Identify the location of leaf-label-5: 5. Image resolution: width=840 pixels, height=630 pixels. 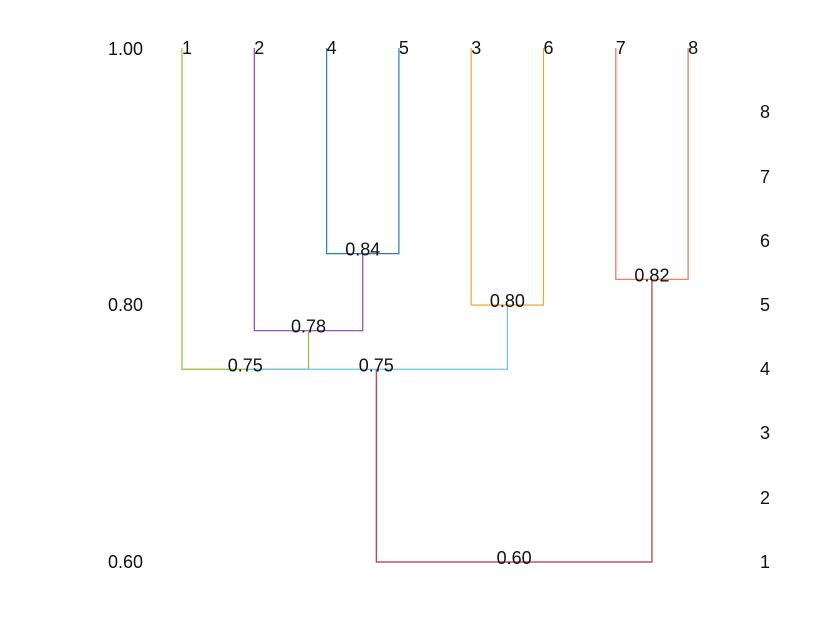
(404, 48).